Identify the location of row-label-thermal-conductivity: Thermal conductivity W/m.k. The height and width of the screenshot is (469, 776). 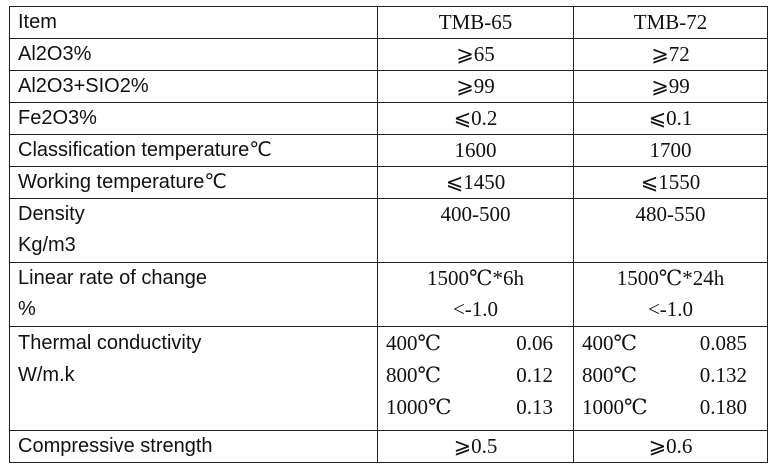
(193, 378).